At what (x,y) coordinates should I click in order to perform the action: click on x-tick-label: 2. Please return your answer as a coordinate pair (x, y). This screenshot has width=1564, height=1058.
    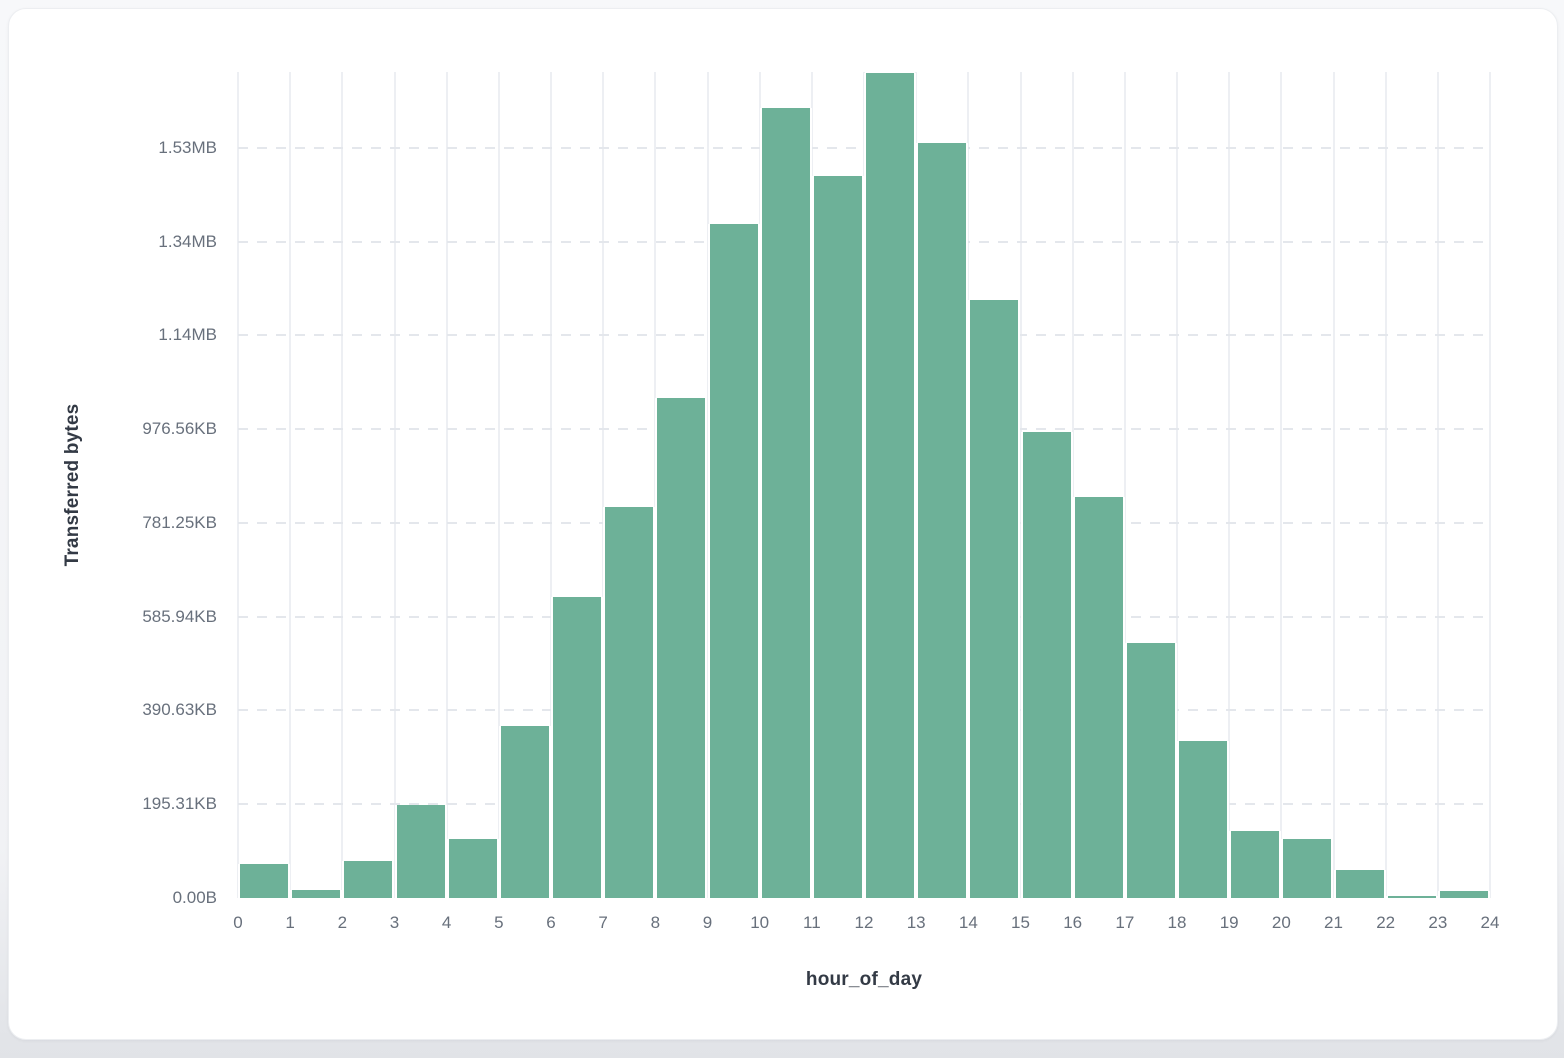
    Looking at the image, I should click on (342, 922).